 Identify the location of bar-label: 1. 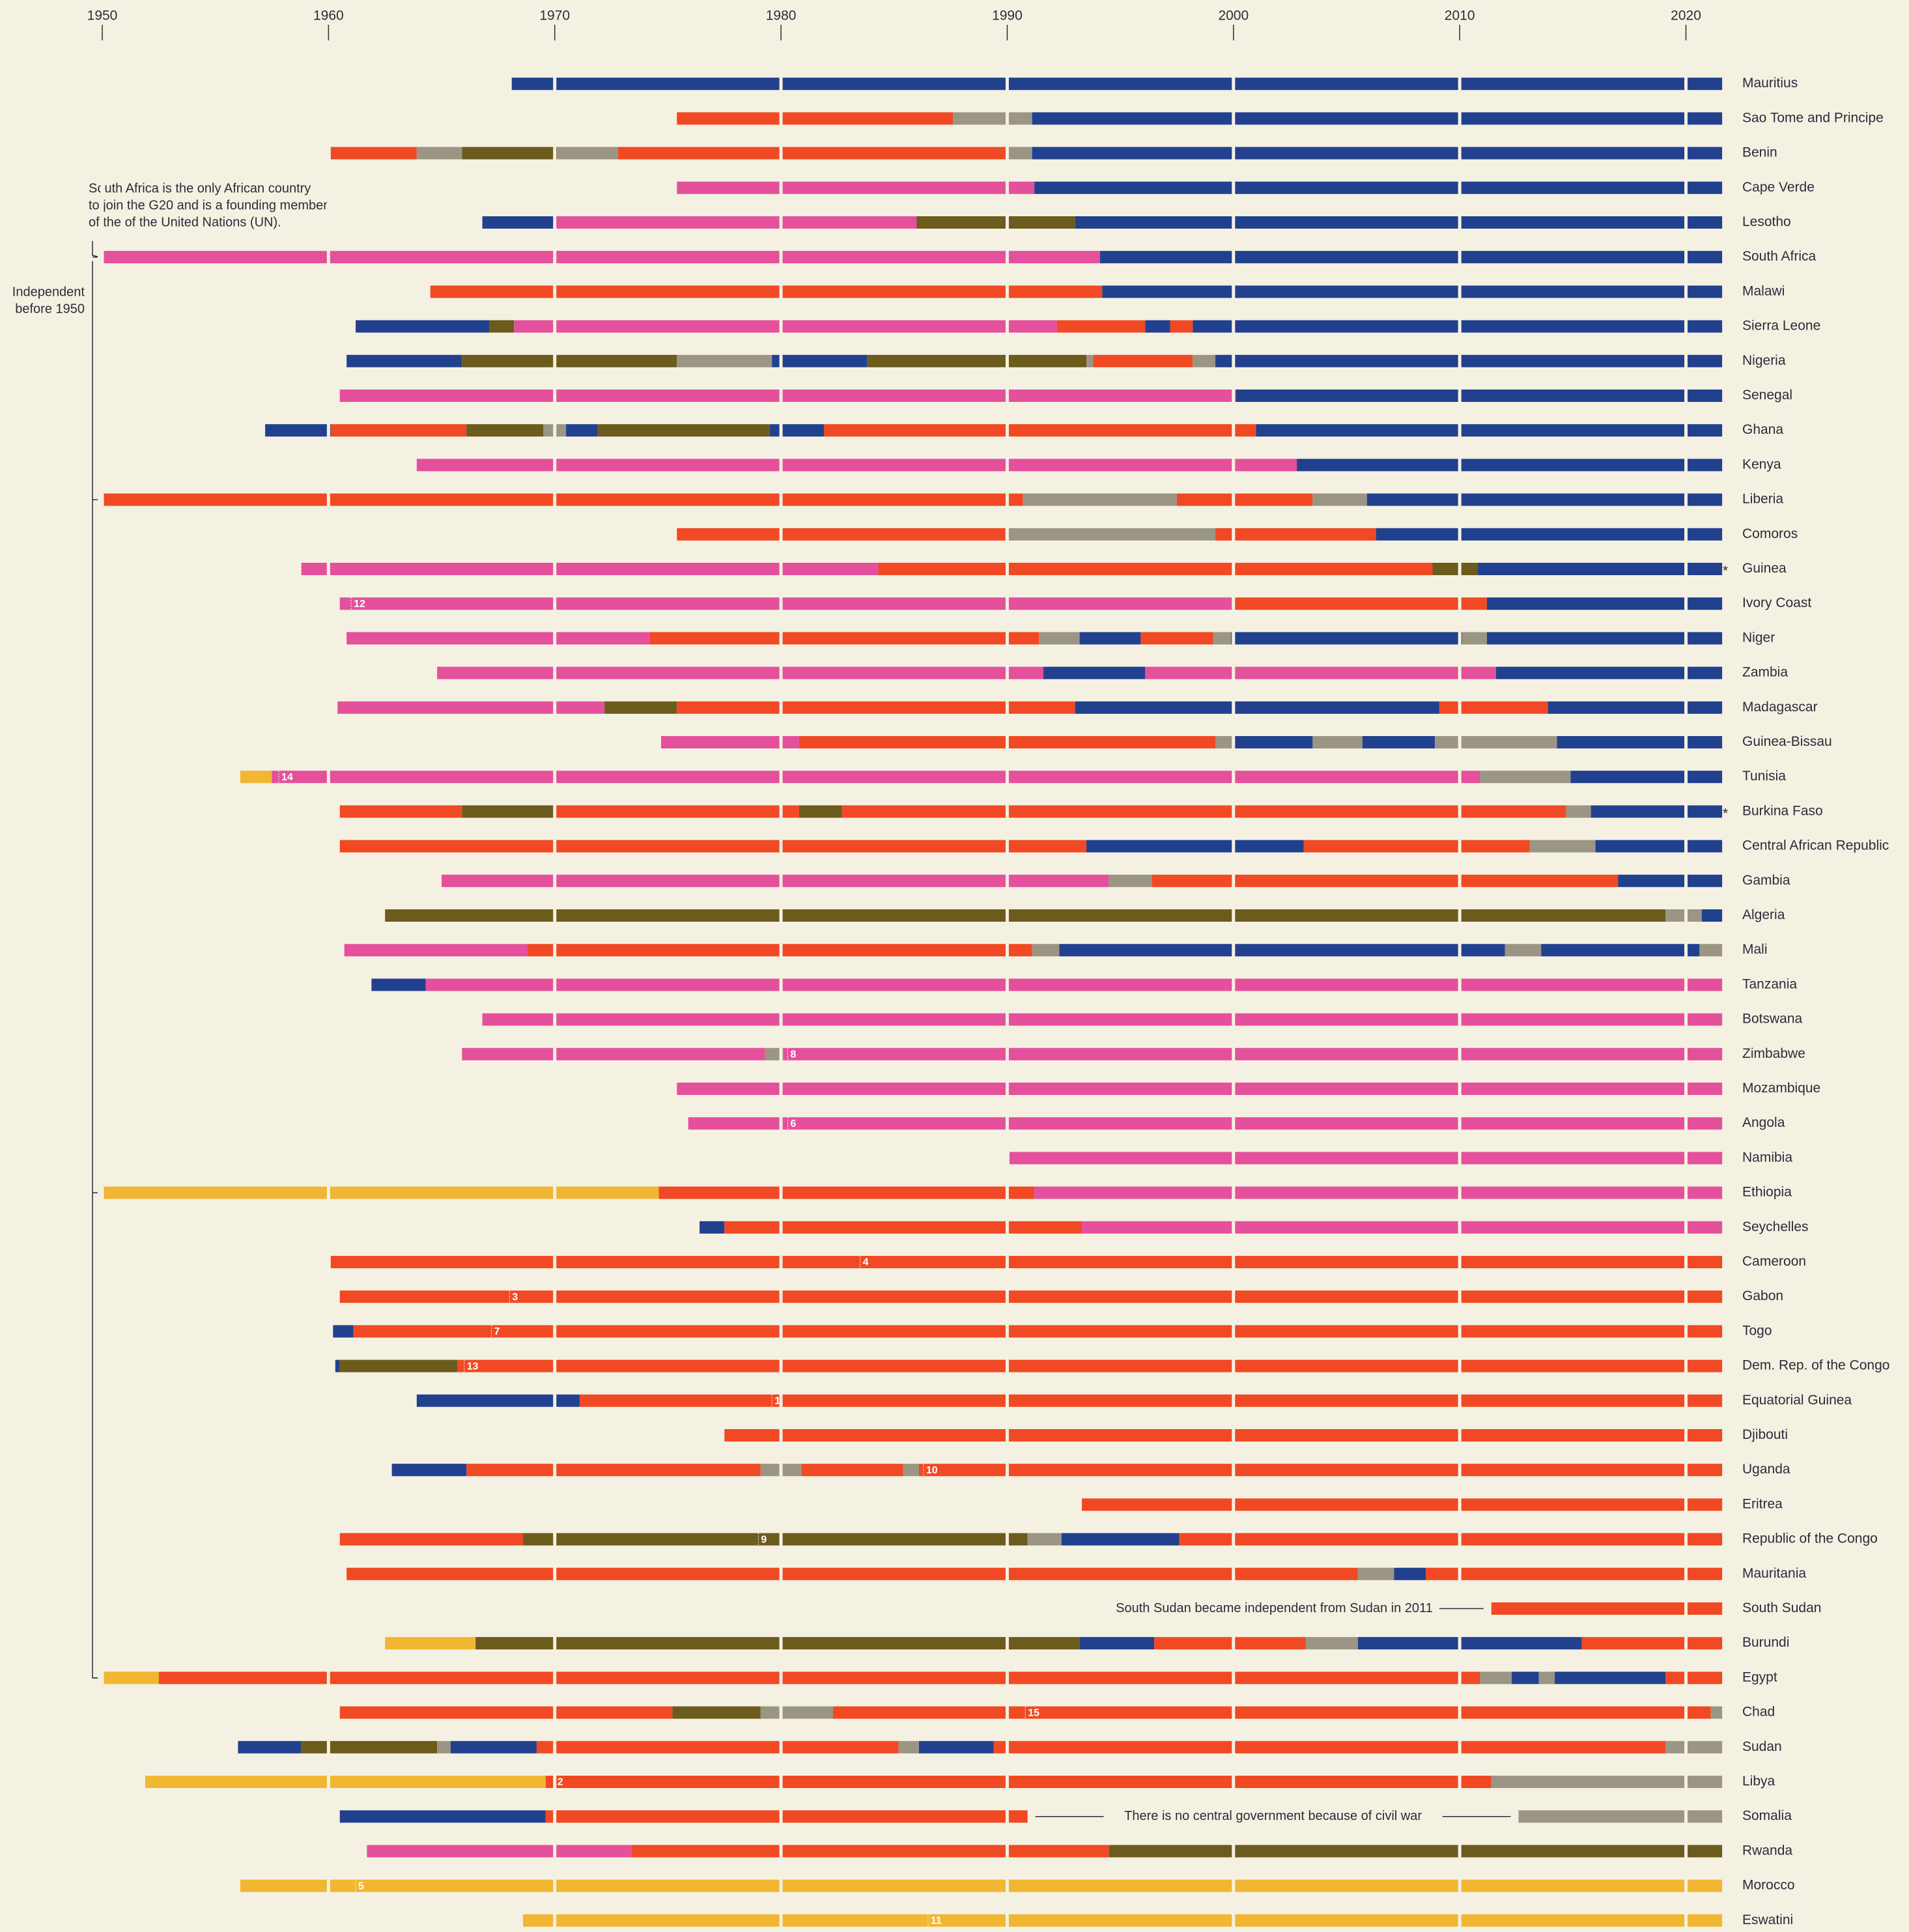
(777, 1402).